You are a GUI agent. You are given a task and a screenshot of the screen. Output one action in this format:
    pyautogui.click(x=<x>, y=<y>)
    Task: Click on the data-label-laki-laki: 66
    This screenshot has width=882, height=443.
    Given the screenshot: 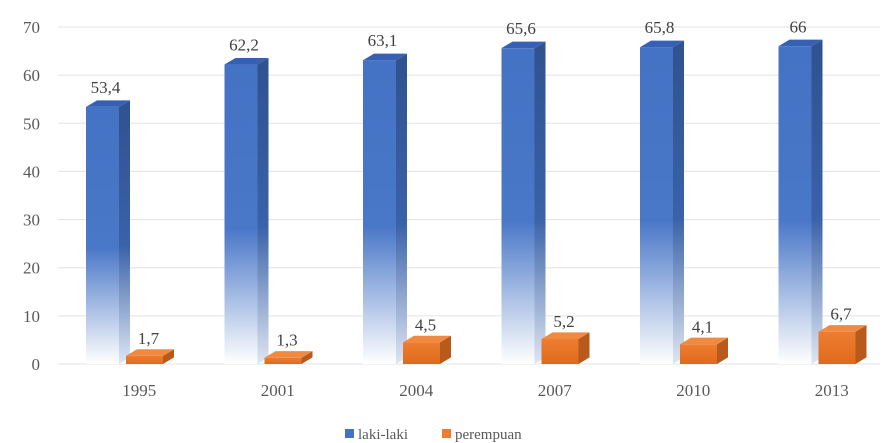 What is the action you would take?
    pyautogui.click(x=798, y=26)
    